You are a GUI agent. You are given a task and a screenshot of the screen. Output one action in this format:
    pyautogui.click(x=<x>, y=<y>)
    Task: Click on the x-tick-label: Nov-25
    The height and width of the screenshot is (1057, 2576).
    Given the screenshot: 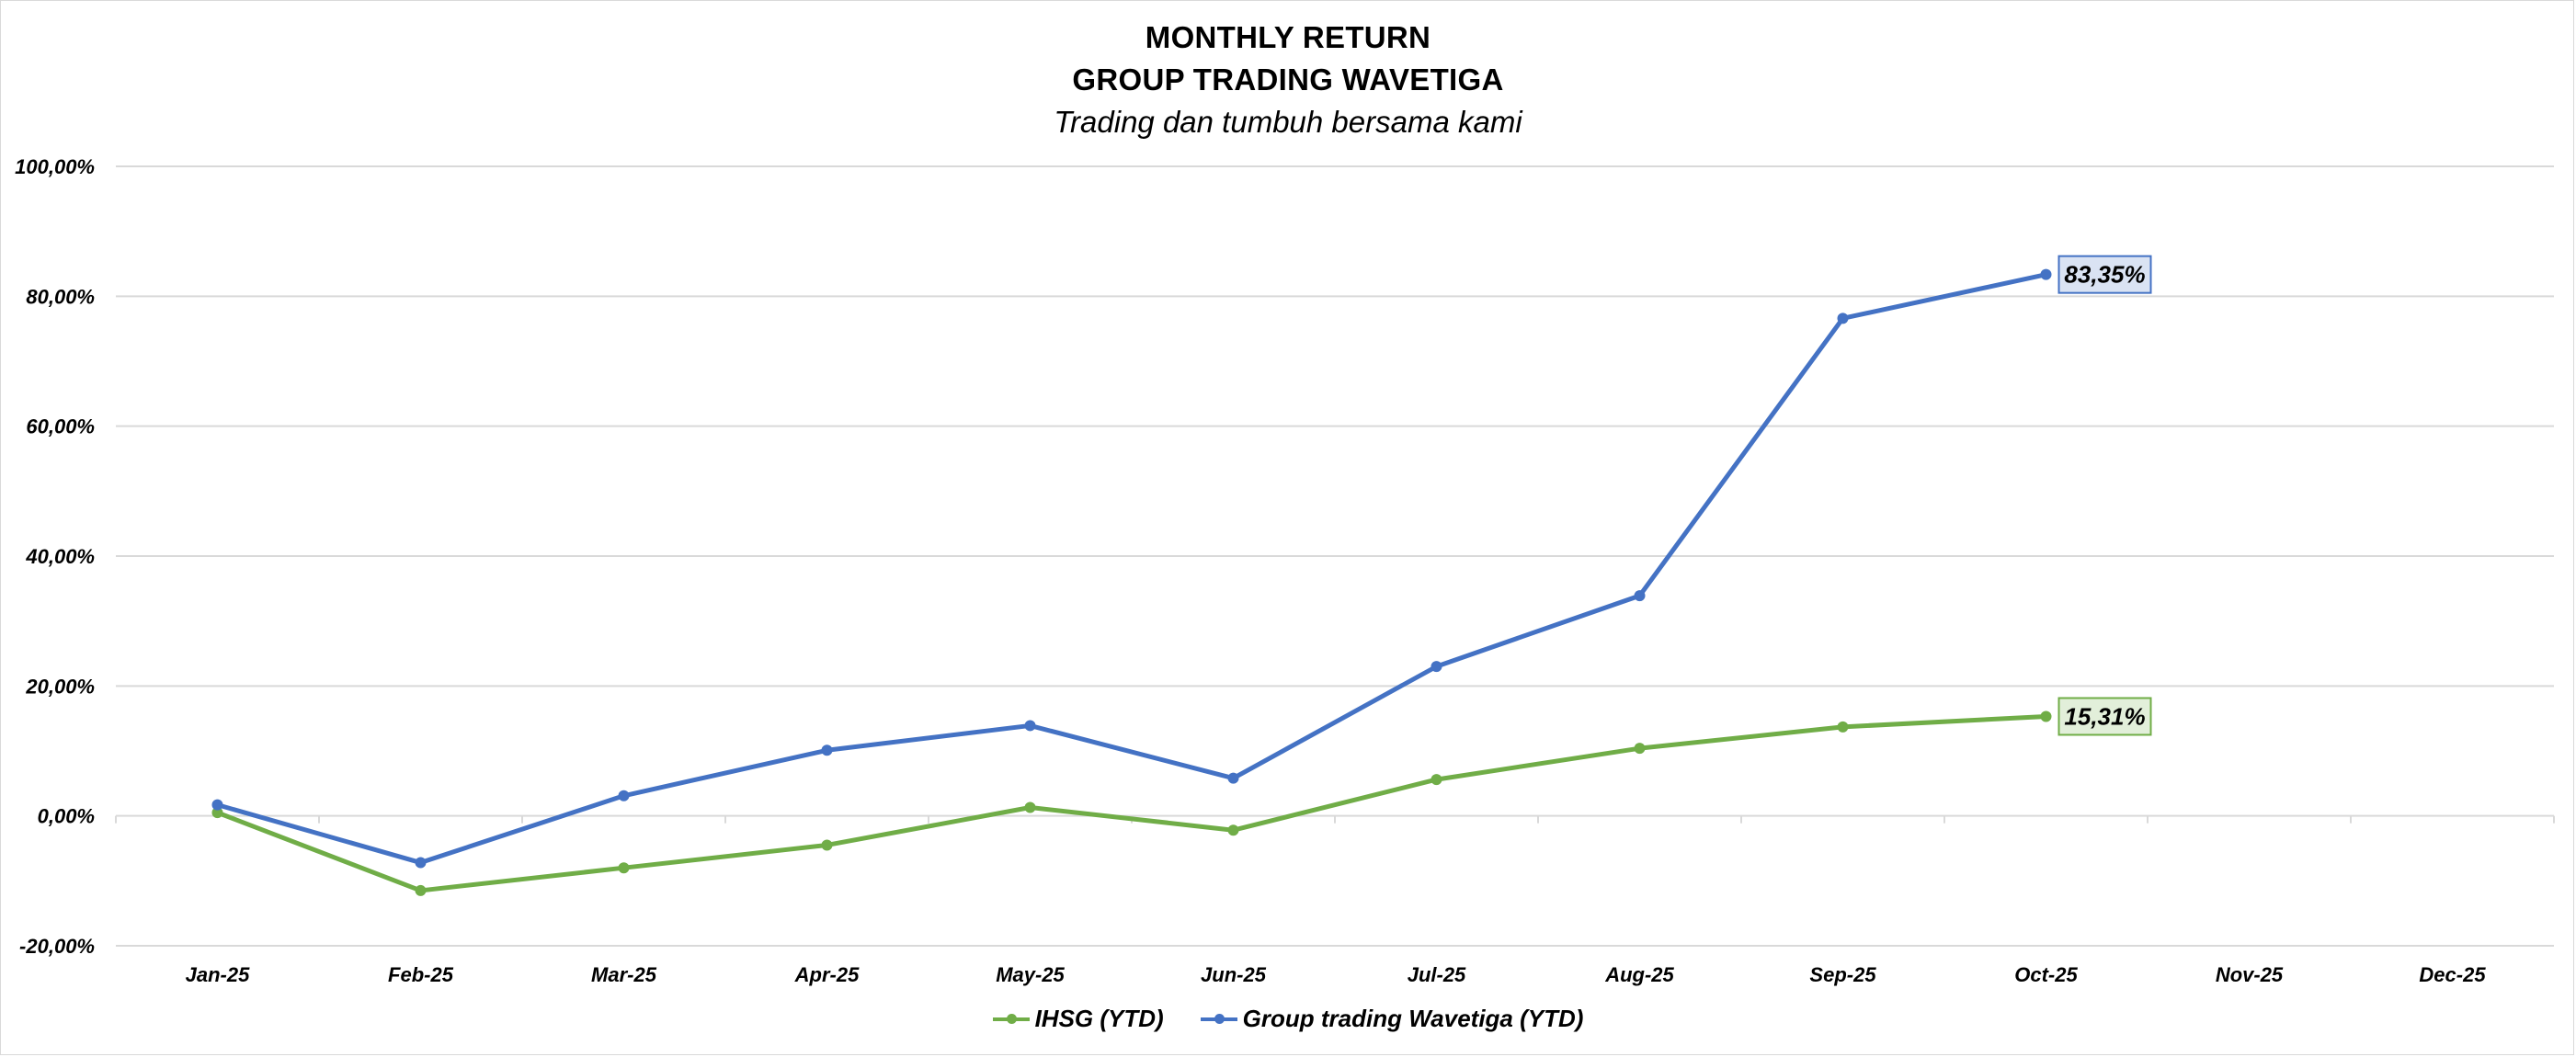 What is the action you would take?
    pyautogui.click(x=2250, y=974)
    